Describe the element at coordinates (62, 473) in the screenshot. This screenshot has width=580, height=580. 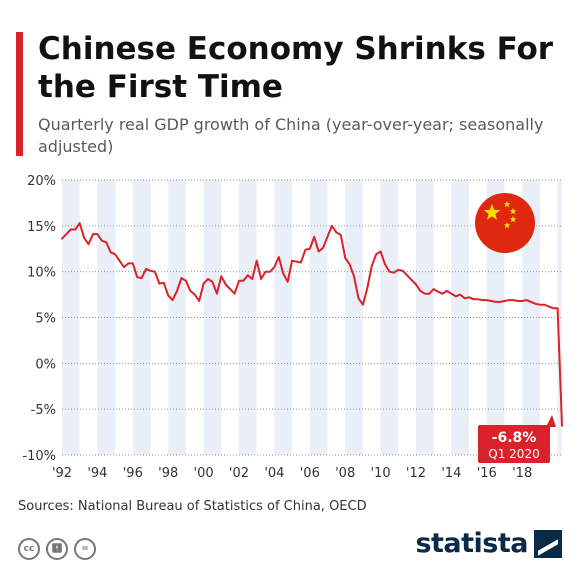
I see `x-tick-label: '92` at that location.